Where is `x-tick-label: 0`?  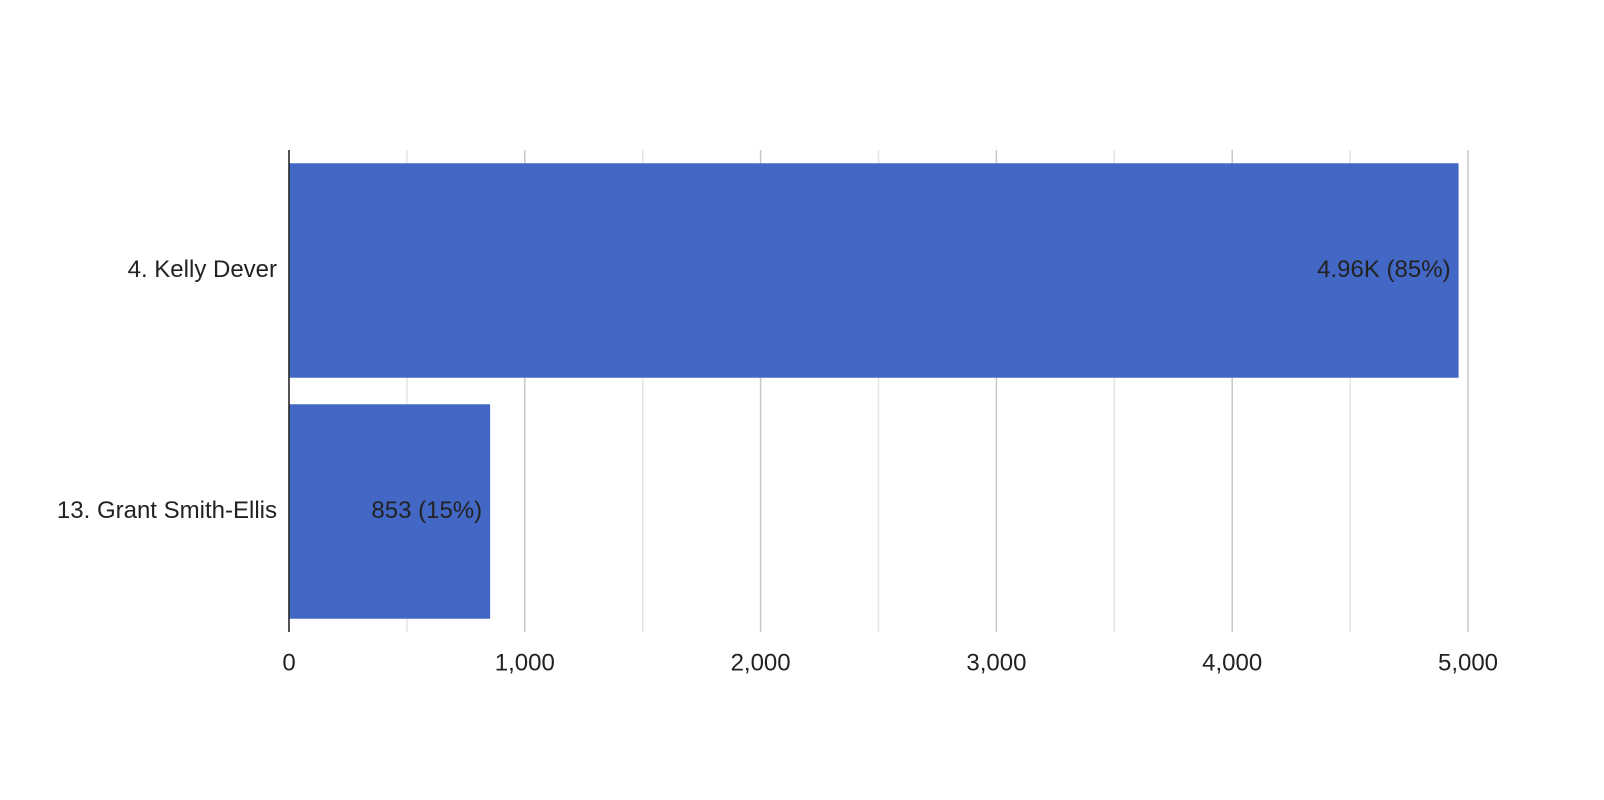 x-tick-label: 0 is located at coordinates (288, 662).